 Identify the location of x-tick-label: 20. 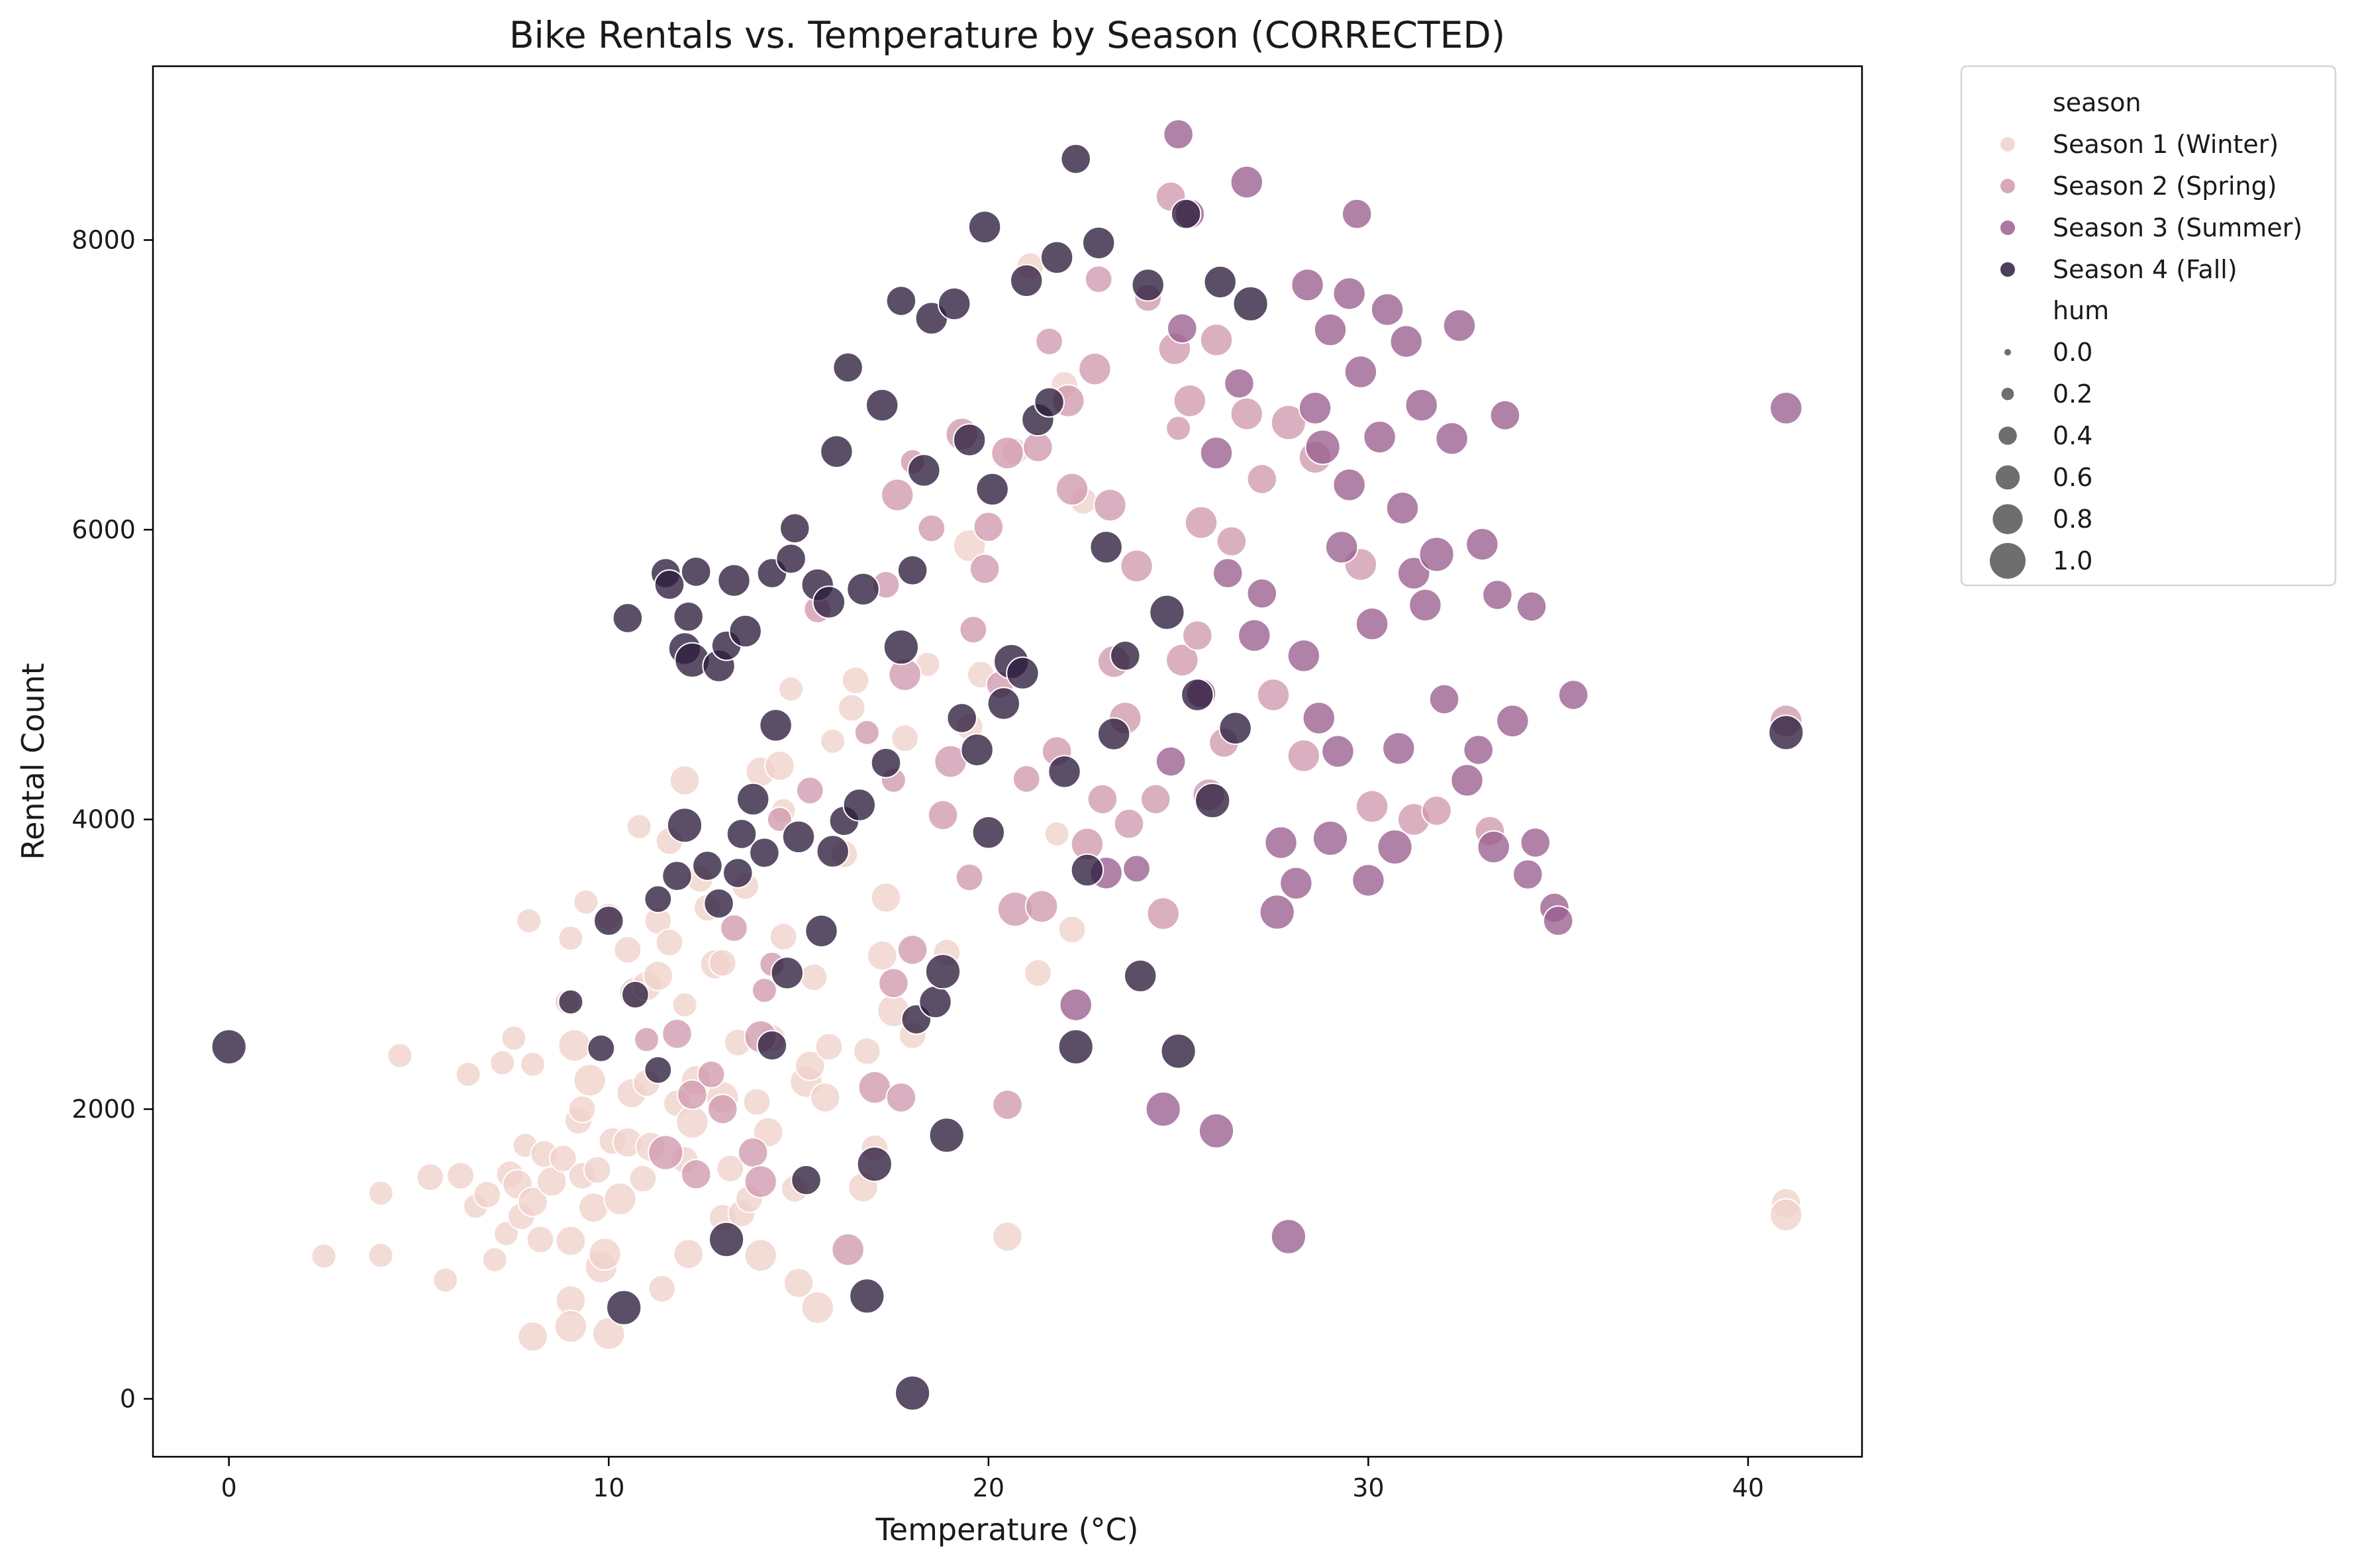
(989, 1487).